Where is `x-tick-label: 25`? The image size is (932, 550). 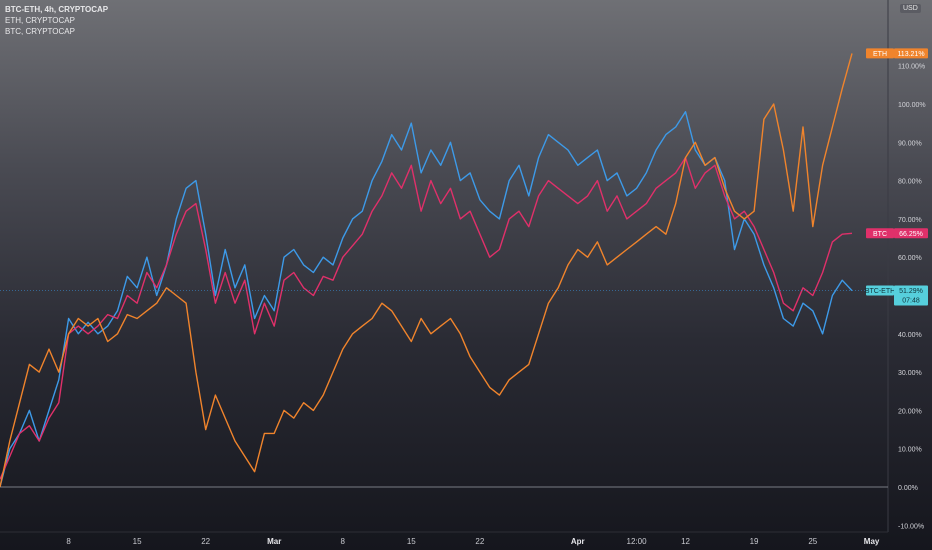 x-tick-label: 25 is located at coordinates (812, 541).